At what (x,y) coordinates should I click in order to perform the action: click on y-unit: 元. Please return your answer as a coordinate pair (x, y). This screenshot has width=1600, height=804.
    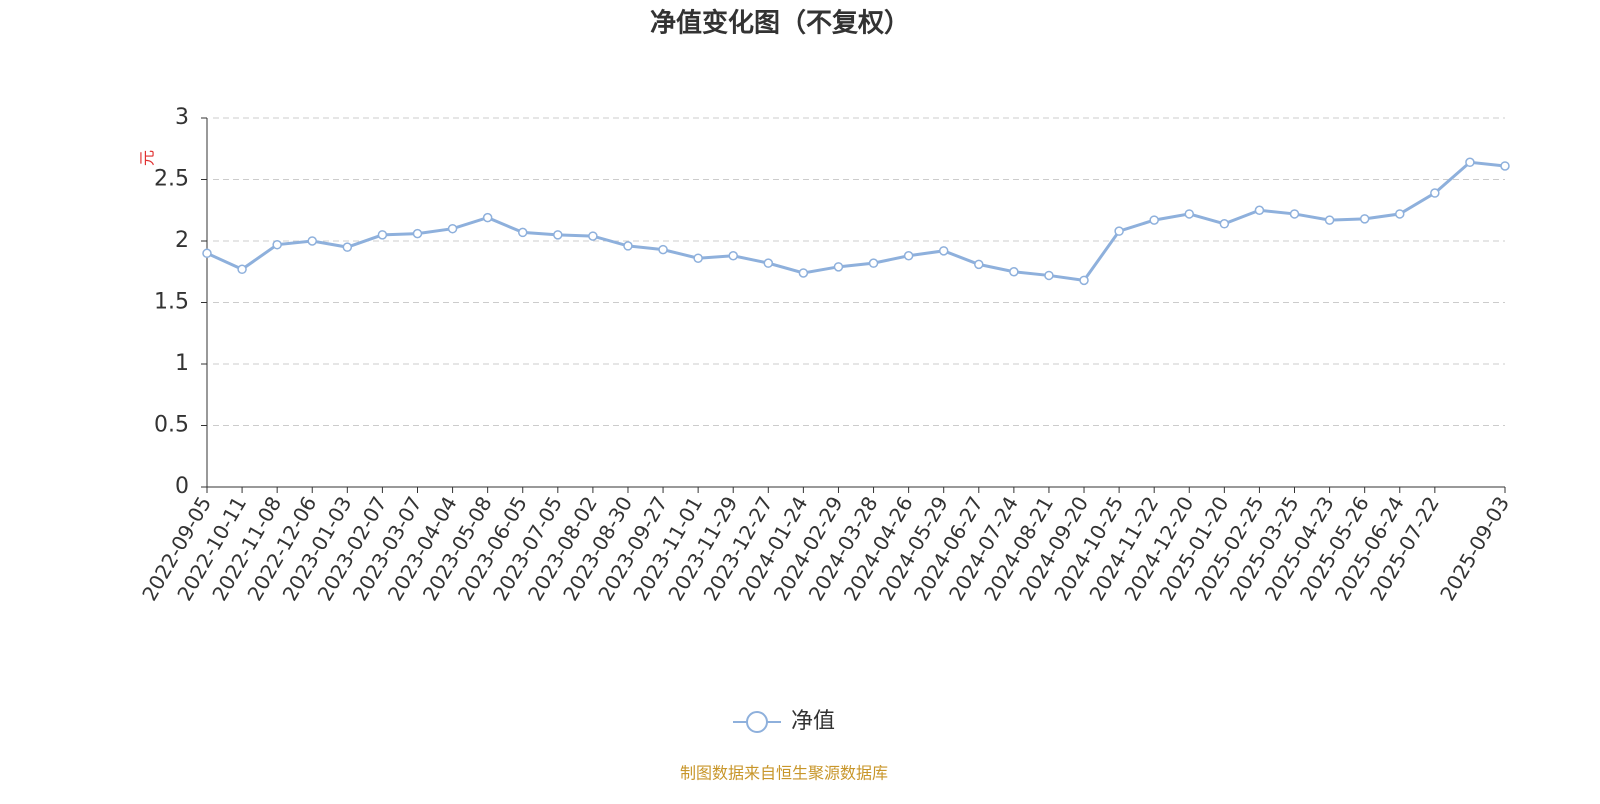
    Looking at the image, I should click on (147, 158).